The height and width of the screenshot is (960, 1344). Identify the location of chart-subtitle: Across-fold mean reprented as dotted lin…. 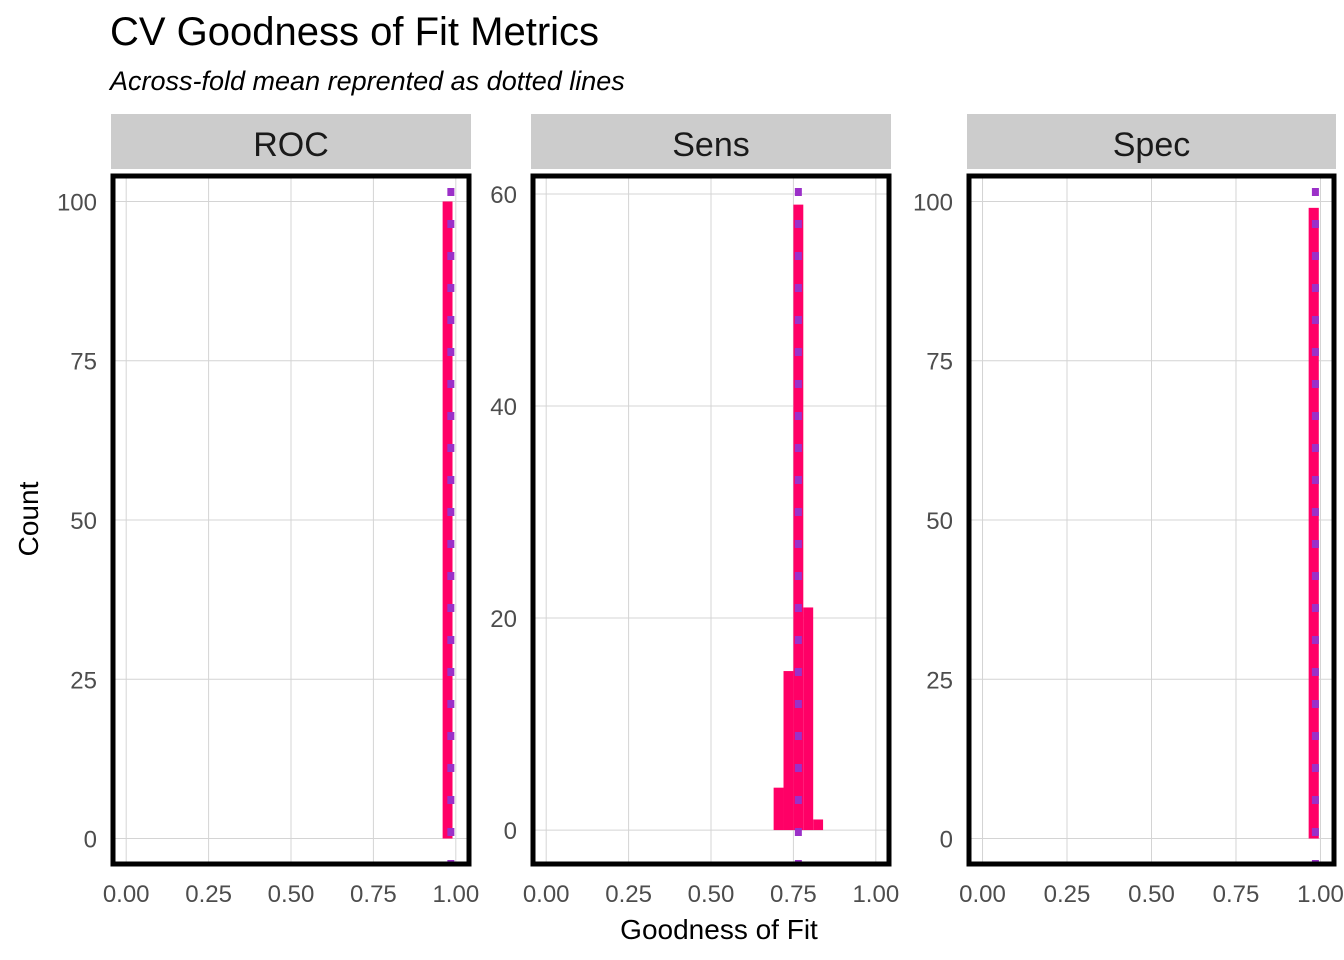
(367, 81).